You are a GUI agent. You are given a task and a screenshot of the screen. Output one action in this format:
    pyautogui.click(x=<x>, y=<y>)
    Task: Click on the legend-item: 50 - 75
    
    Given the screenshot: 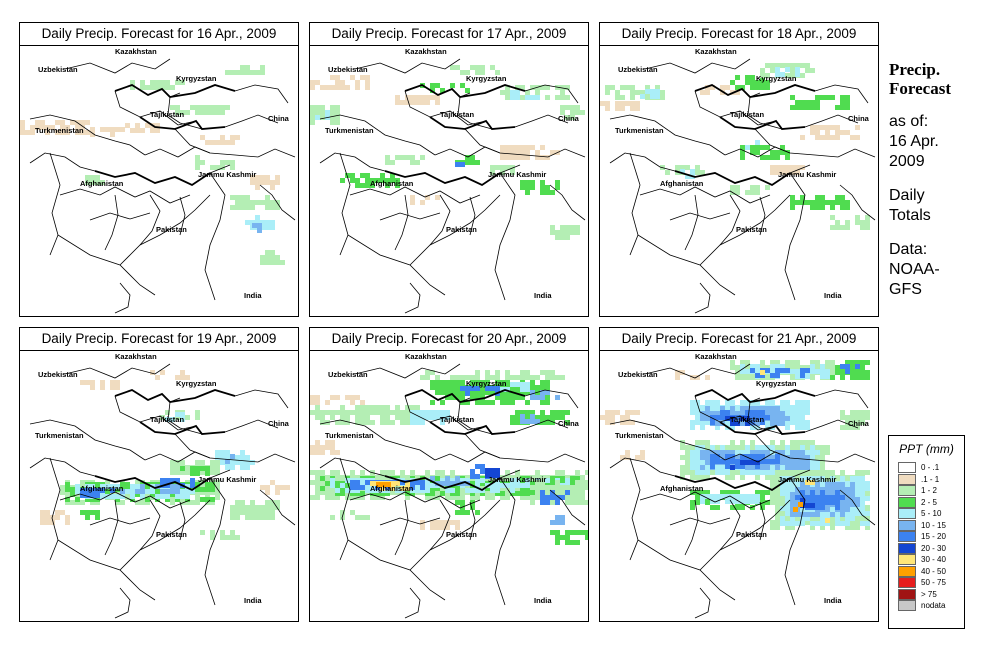 What is the action you would take?
    pyautogui.click(x=931, y=583)
    